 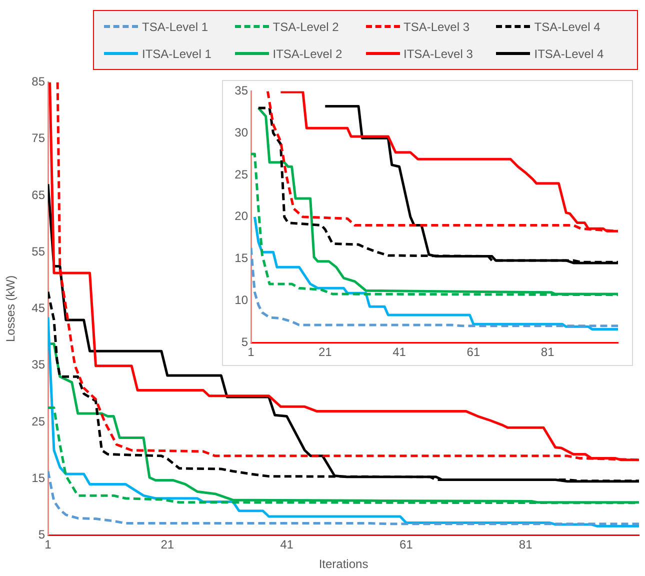 I want to click on legend-label: ITSA-Level 3, so click(x=438, y=53).